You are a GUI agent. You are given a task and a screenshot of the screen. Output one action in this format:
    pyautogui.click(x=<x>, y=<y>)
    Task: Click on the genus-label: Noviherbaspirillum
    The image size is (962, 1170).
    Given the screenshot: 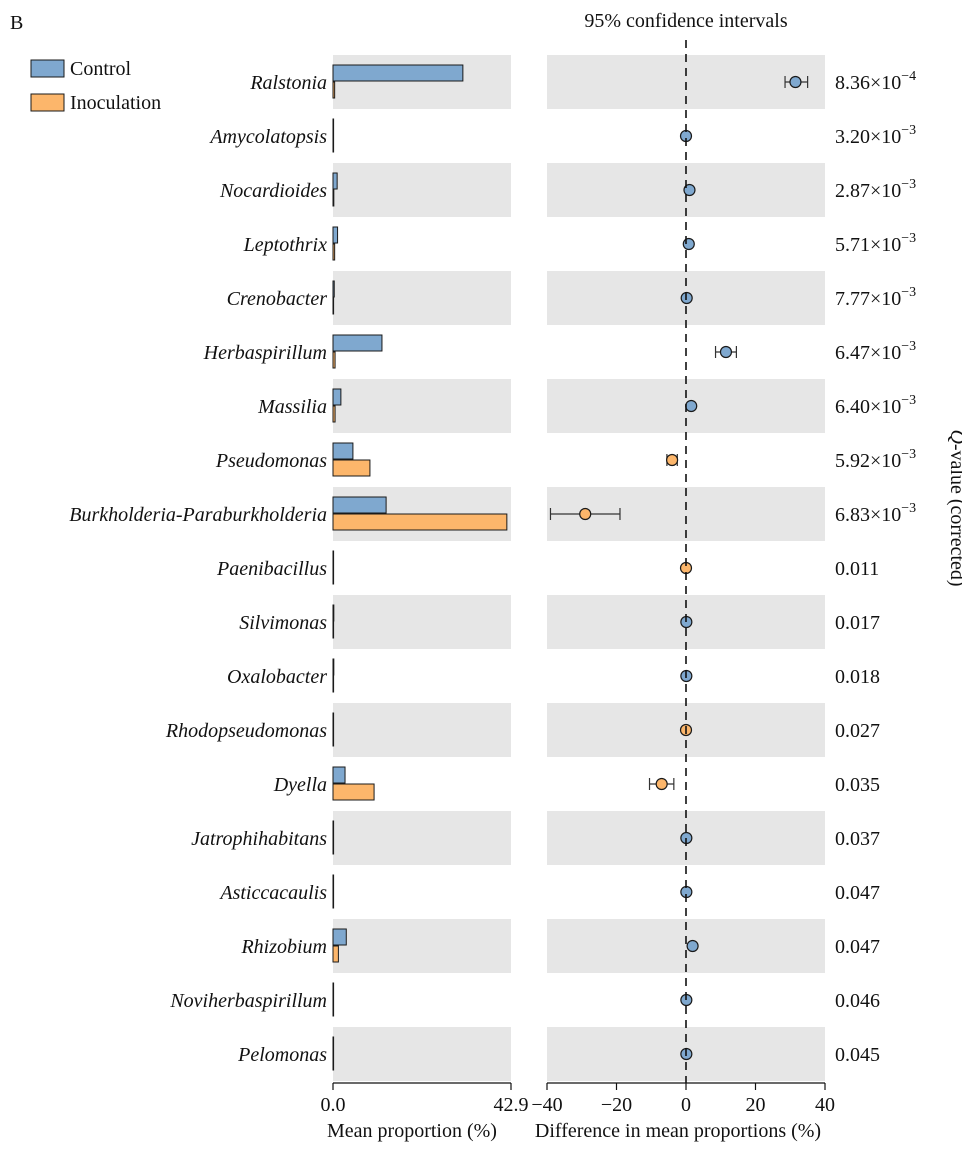 What is the action you would take?
    pyautogui.click(x=248, y=1001)
    